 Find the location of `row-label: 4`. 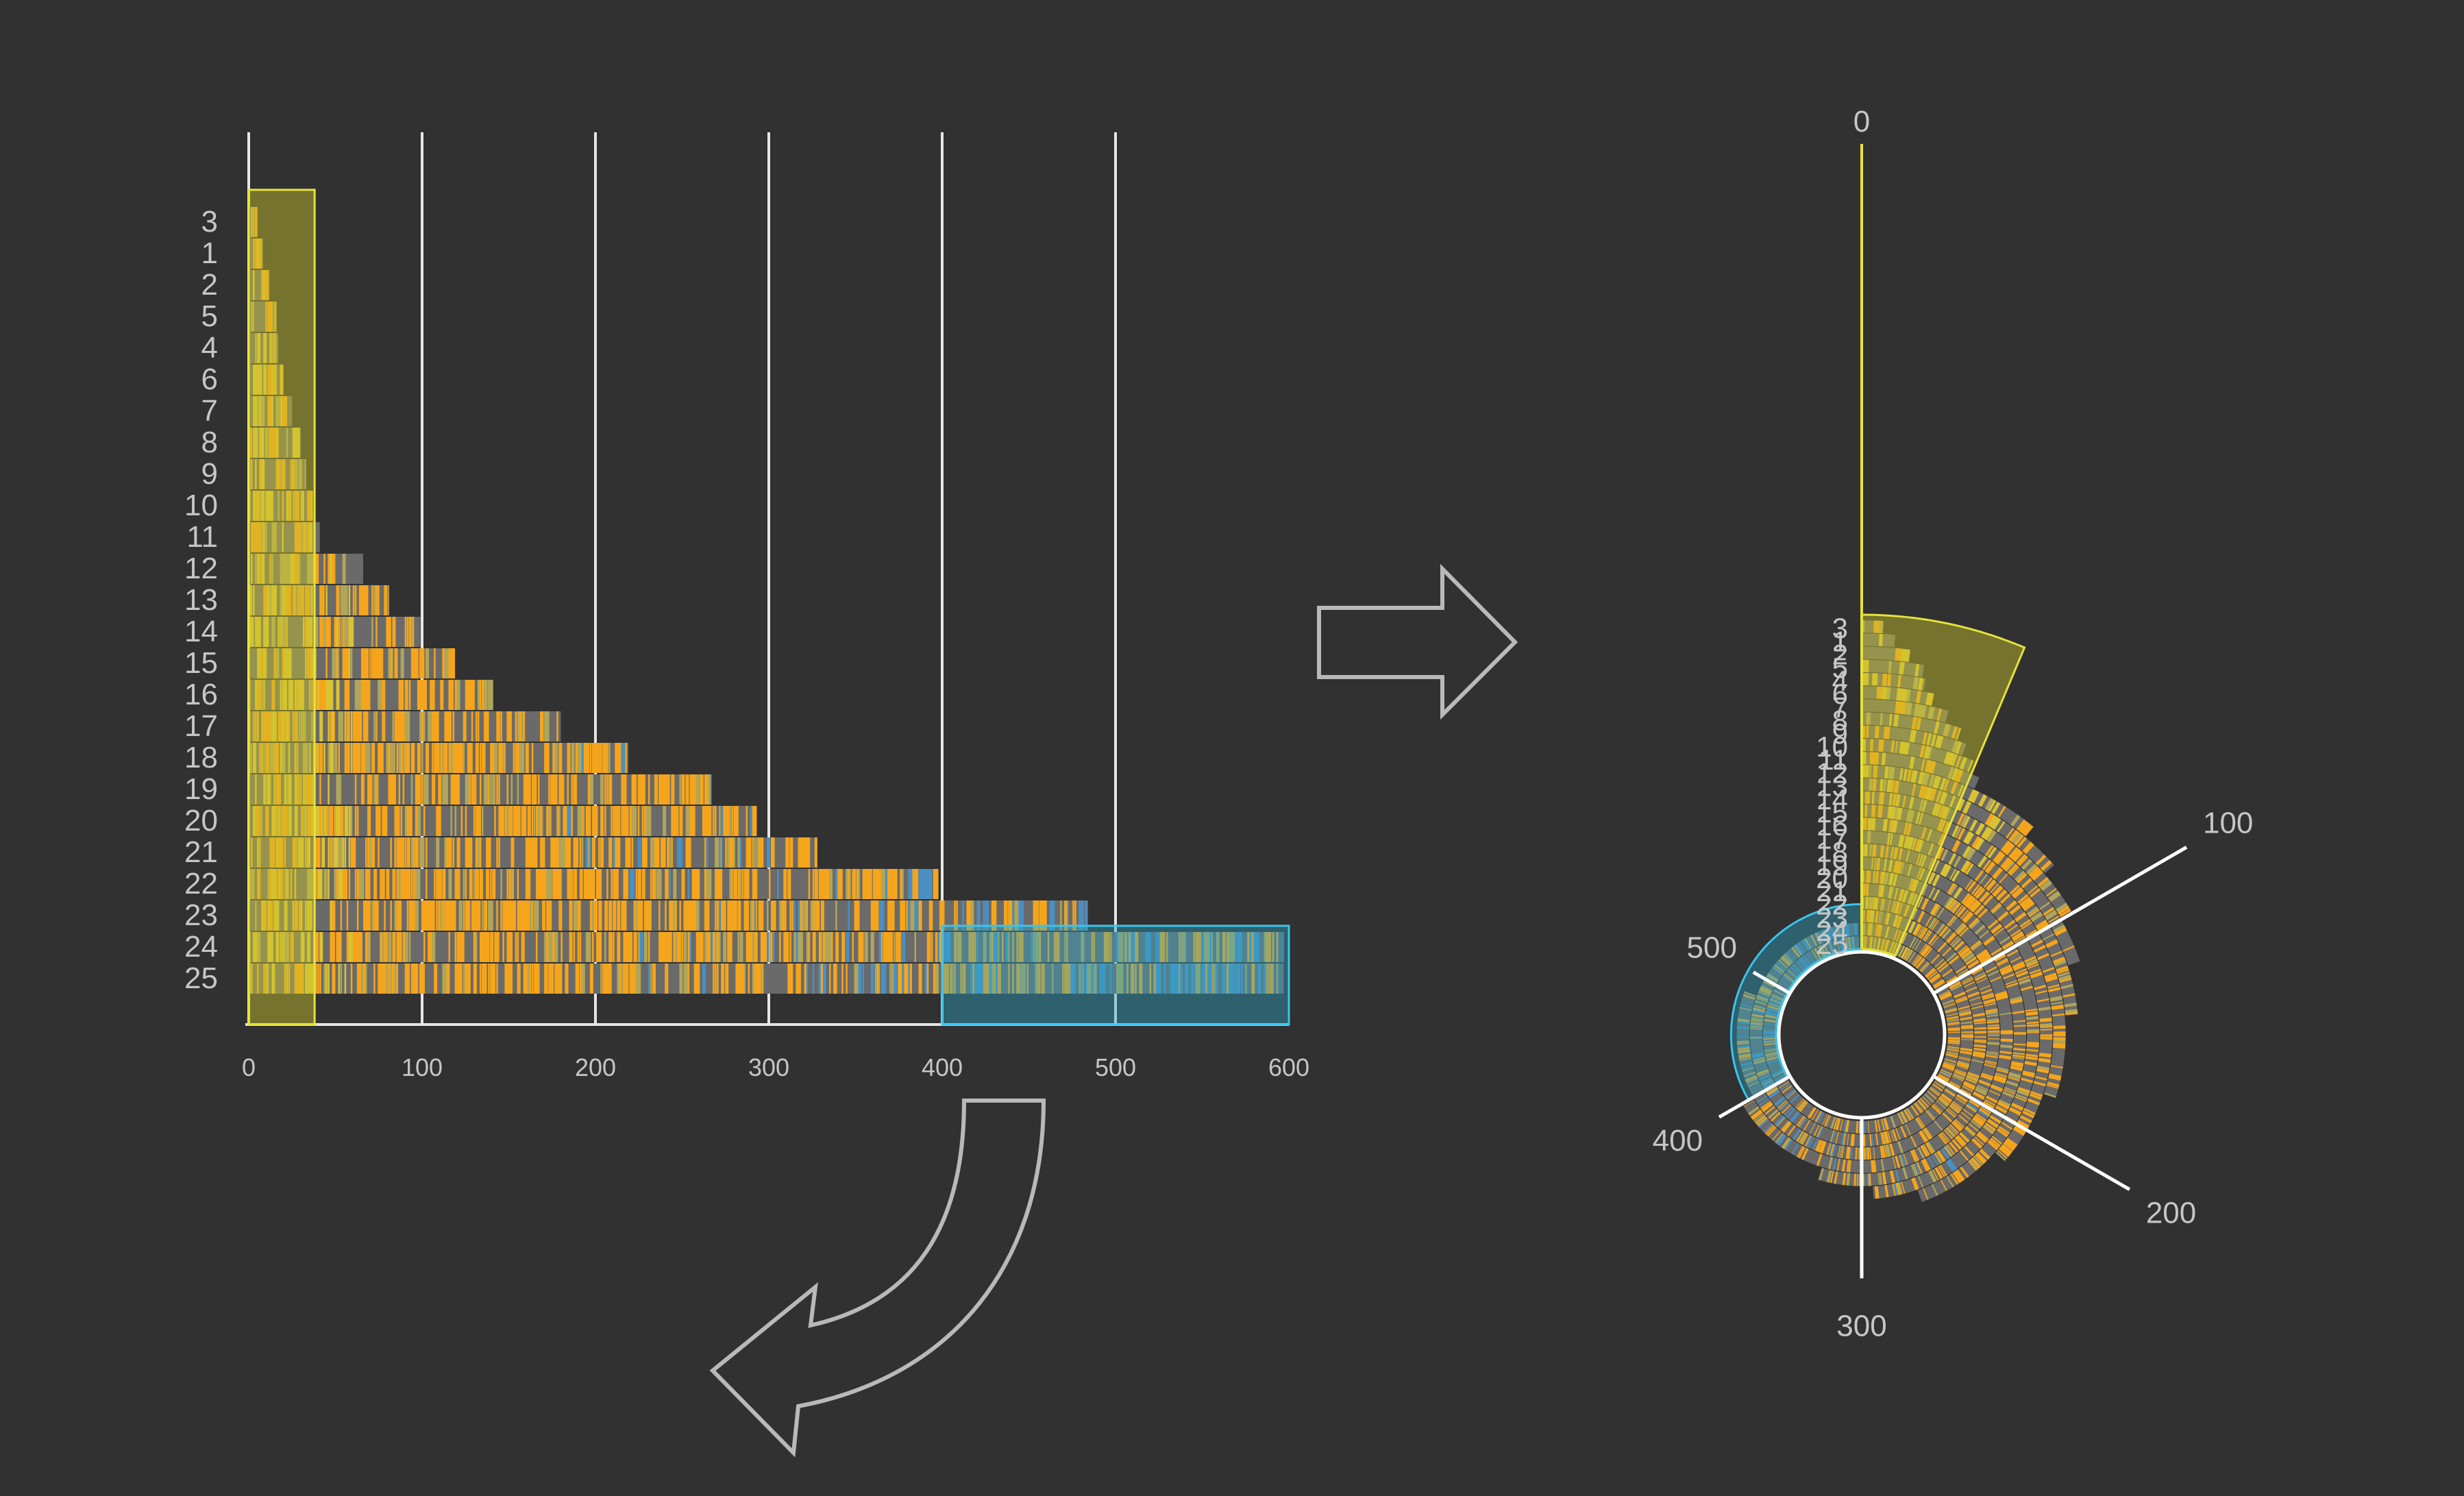

row-label: 4 is located at coordinates (209, 348).